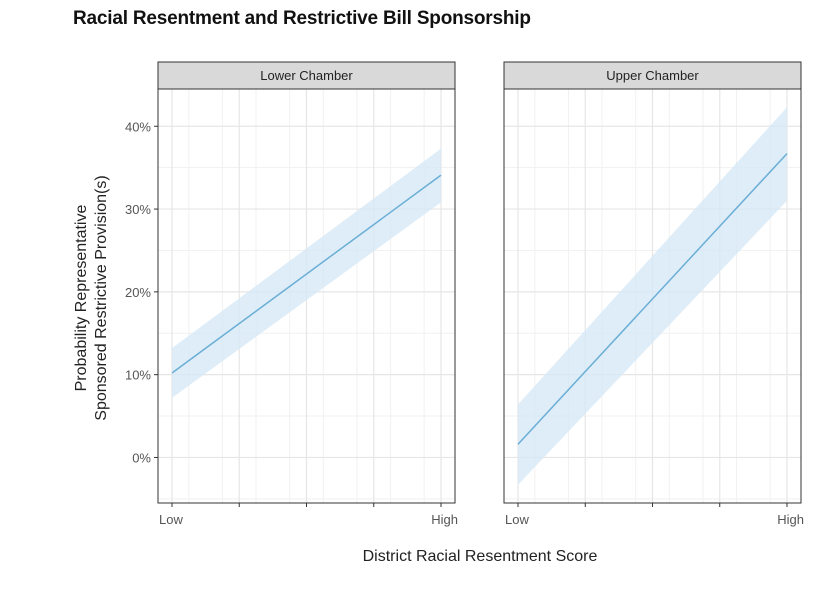 The height and width of the screenshot is (591, 832). Describe the element at coordinates (81, 298) in the screenshot. I see `y-axis-title-line-1: Probability Representative` at that location.